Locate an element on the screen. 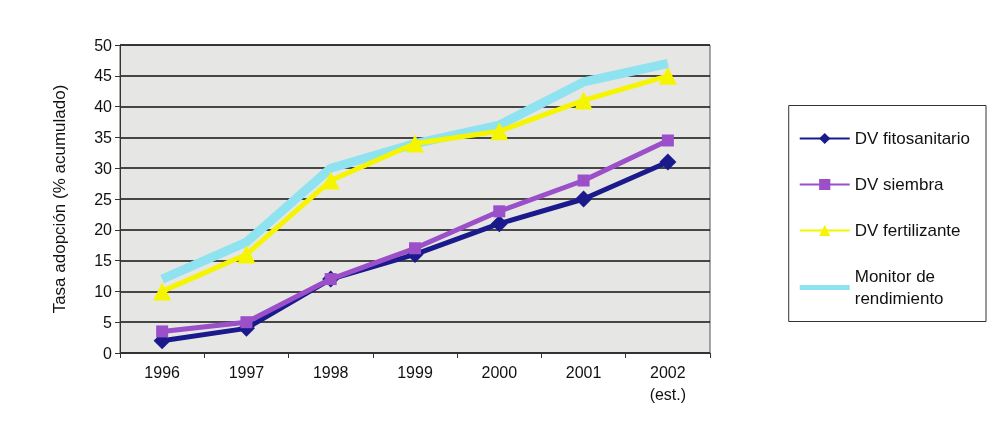  y-tick-label: 50 is located at coordinates (103, 45).